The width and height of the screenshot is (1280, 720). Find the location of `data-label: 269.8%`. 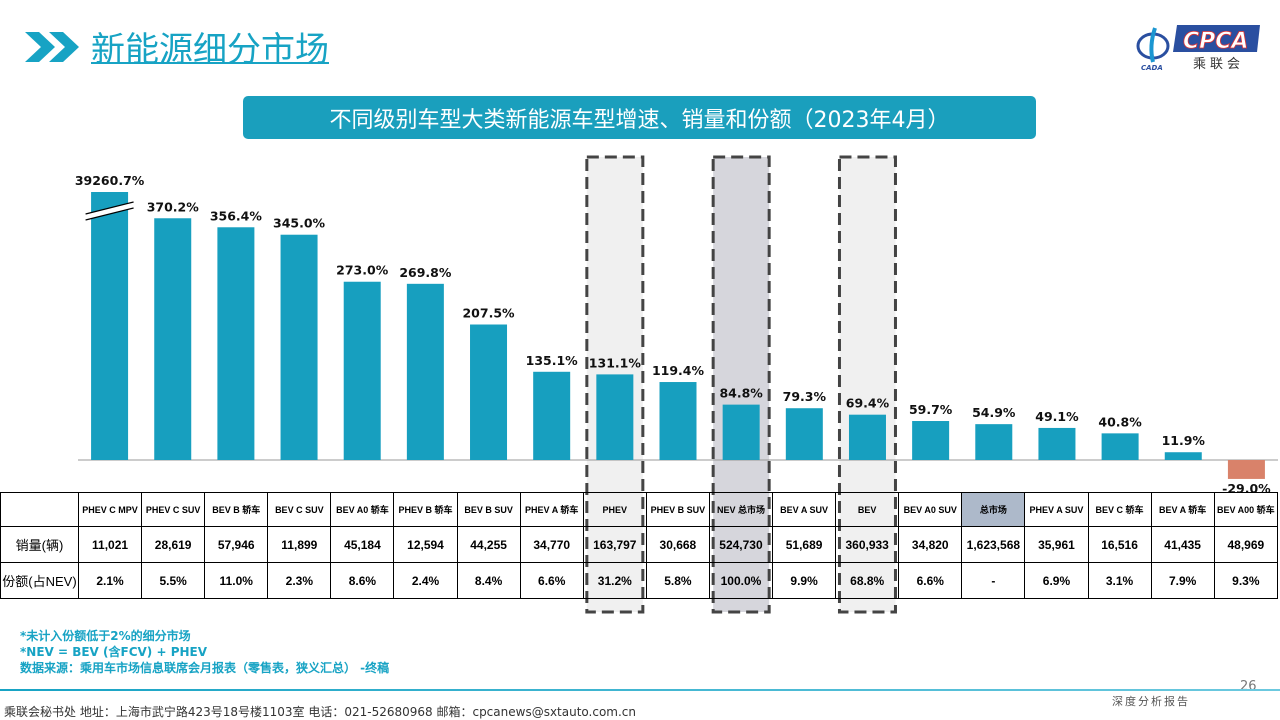

data-label: 269.8% is located at coordinates (425, 272).